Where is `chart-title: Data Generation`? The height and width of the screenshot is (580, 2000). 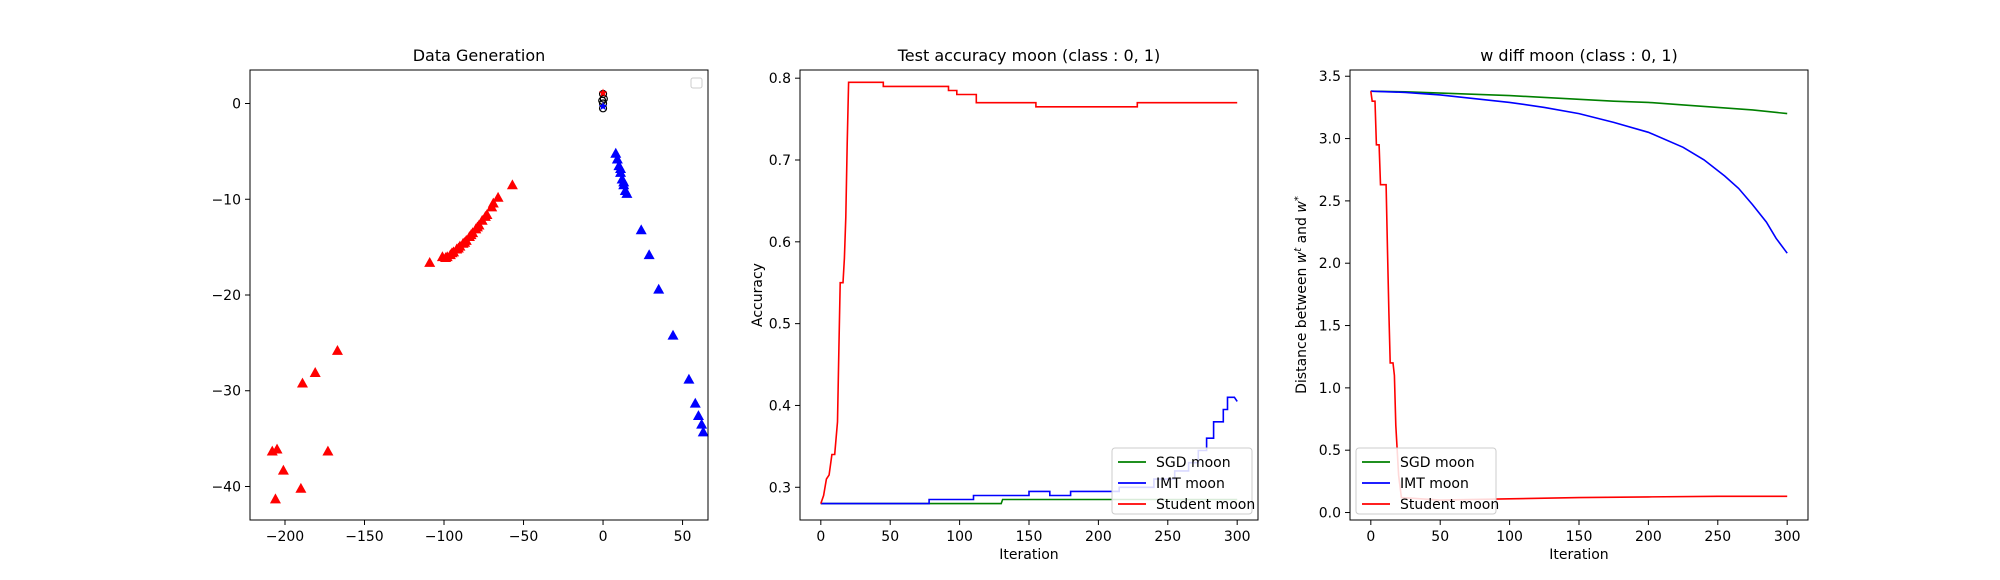 chart-title: Data Generation is located at coordinates (479, 55).